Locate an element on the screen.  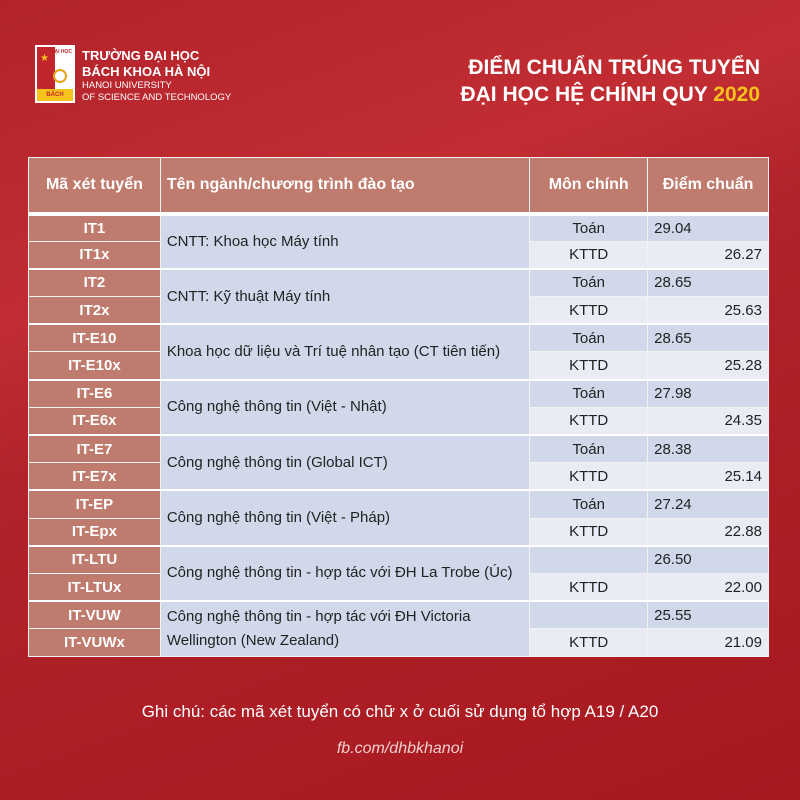
program-cell: CNTT: Khoa học Máy tính is located at coordinates (345, 241).